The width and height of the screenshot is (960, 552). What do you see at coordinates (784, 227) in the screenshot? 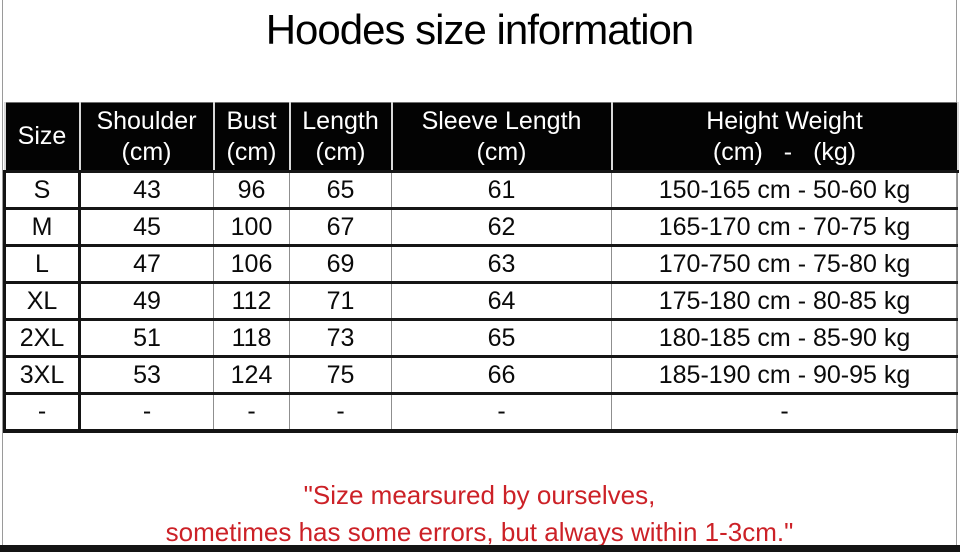
I see `table-cell: 165-170 cm - 70-75 kg` at bounding box center [784, 227].